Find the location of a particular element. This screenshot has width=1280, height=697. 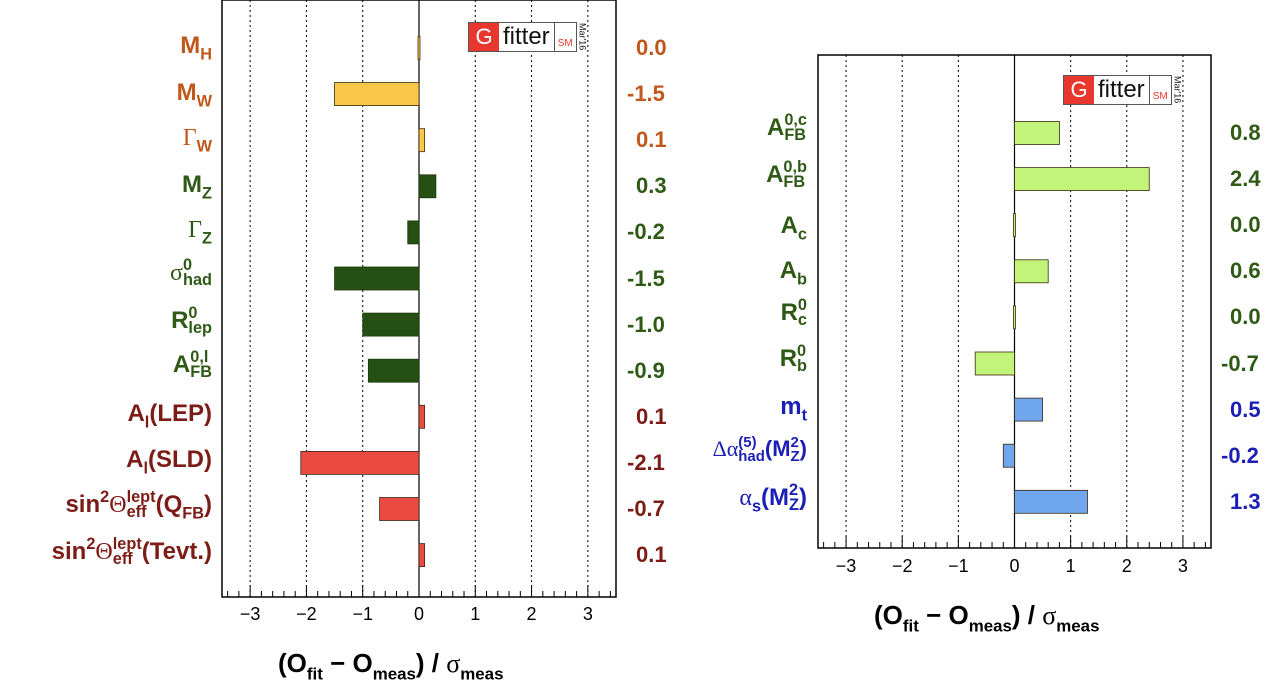

label-delta-alpha: Δα (5) had (M 2 Z) is located at coordinates (759, 450).